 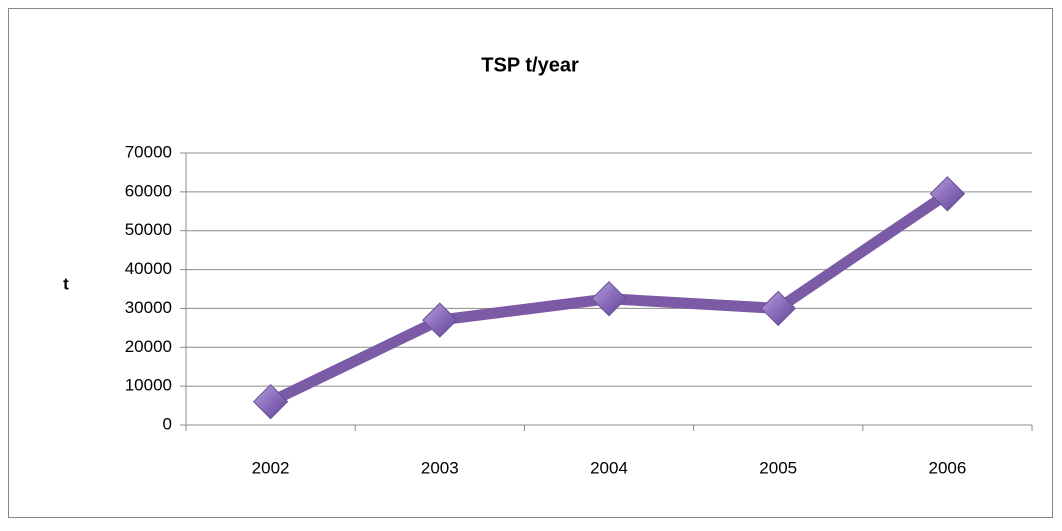 I want to click on chart-title: TSP t/year, so click(x=530, y=65).